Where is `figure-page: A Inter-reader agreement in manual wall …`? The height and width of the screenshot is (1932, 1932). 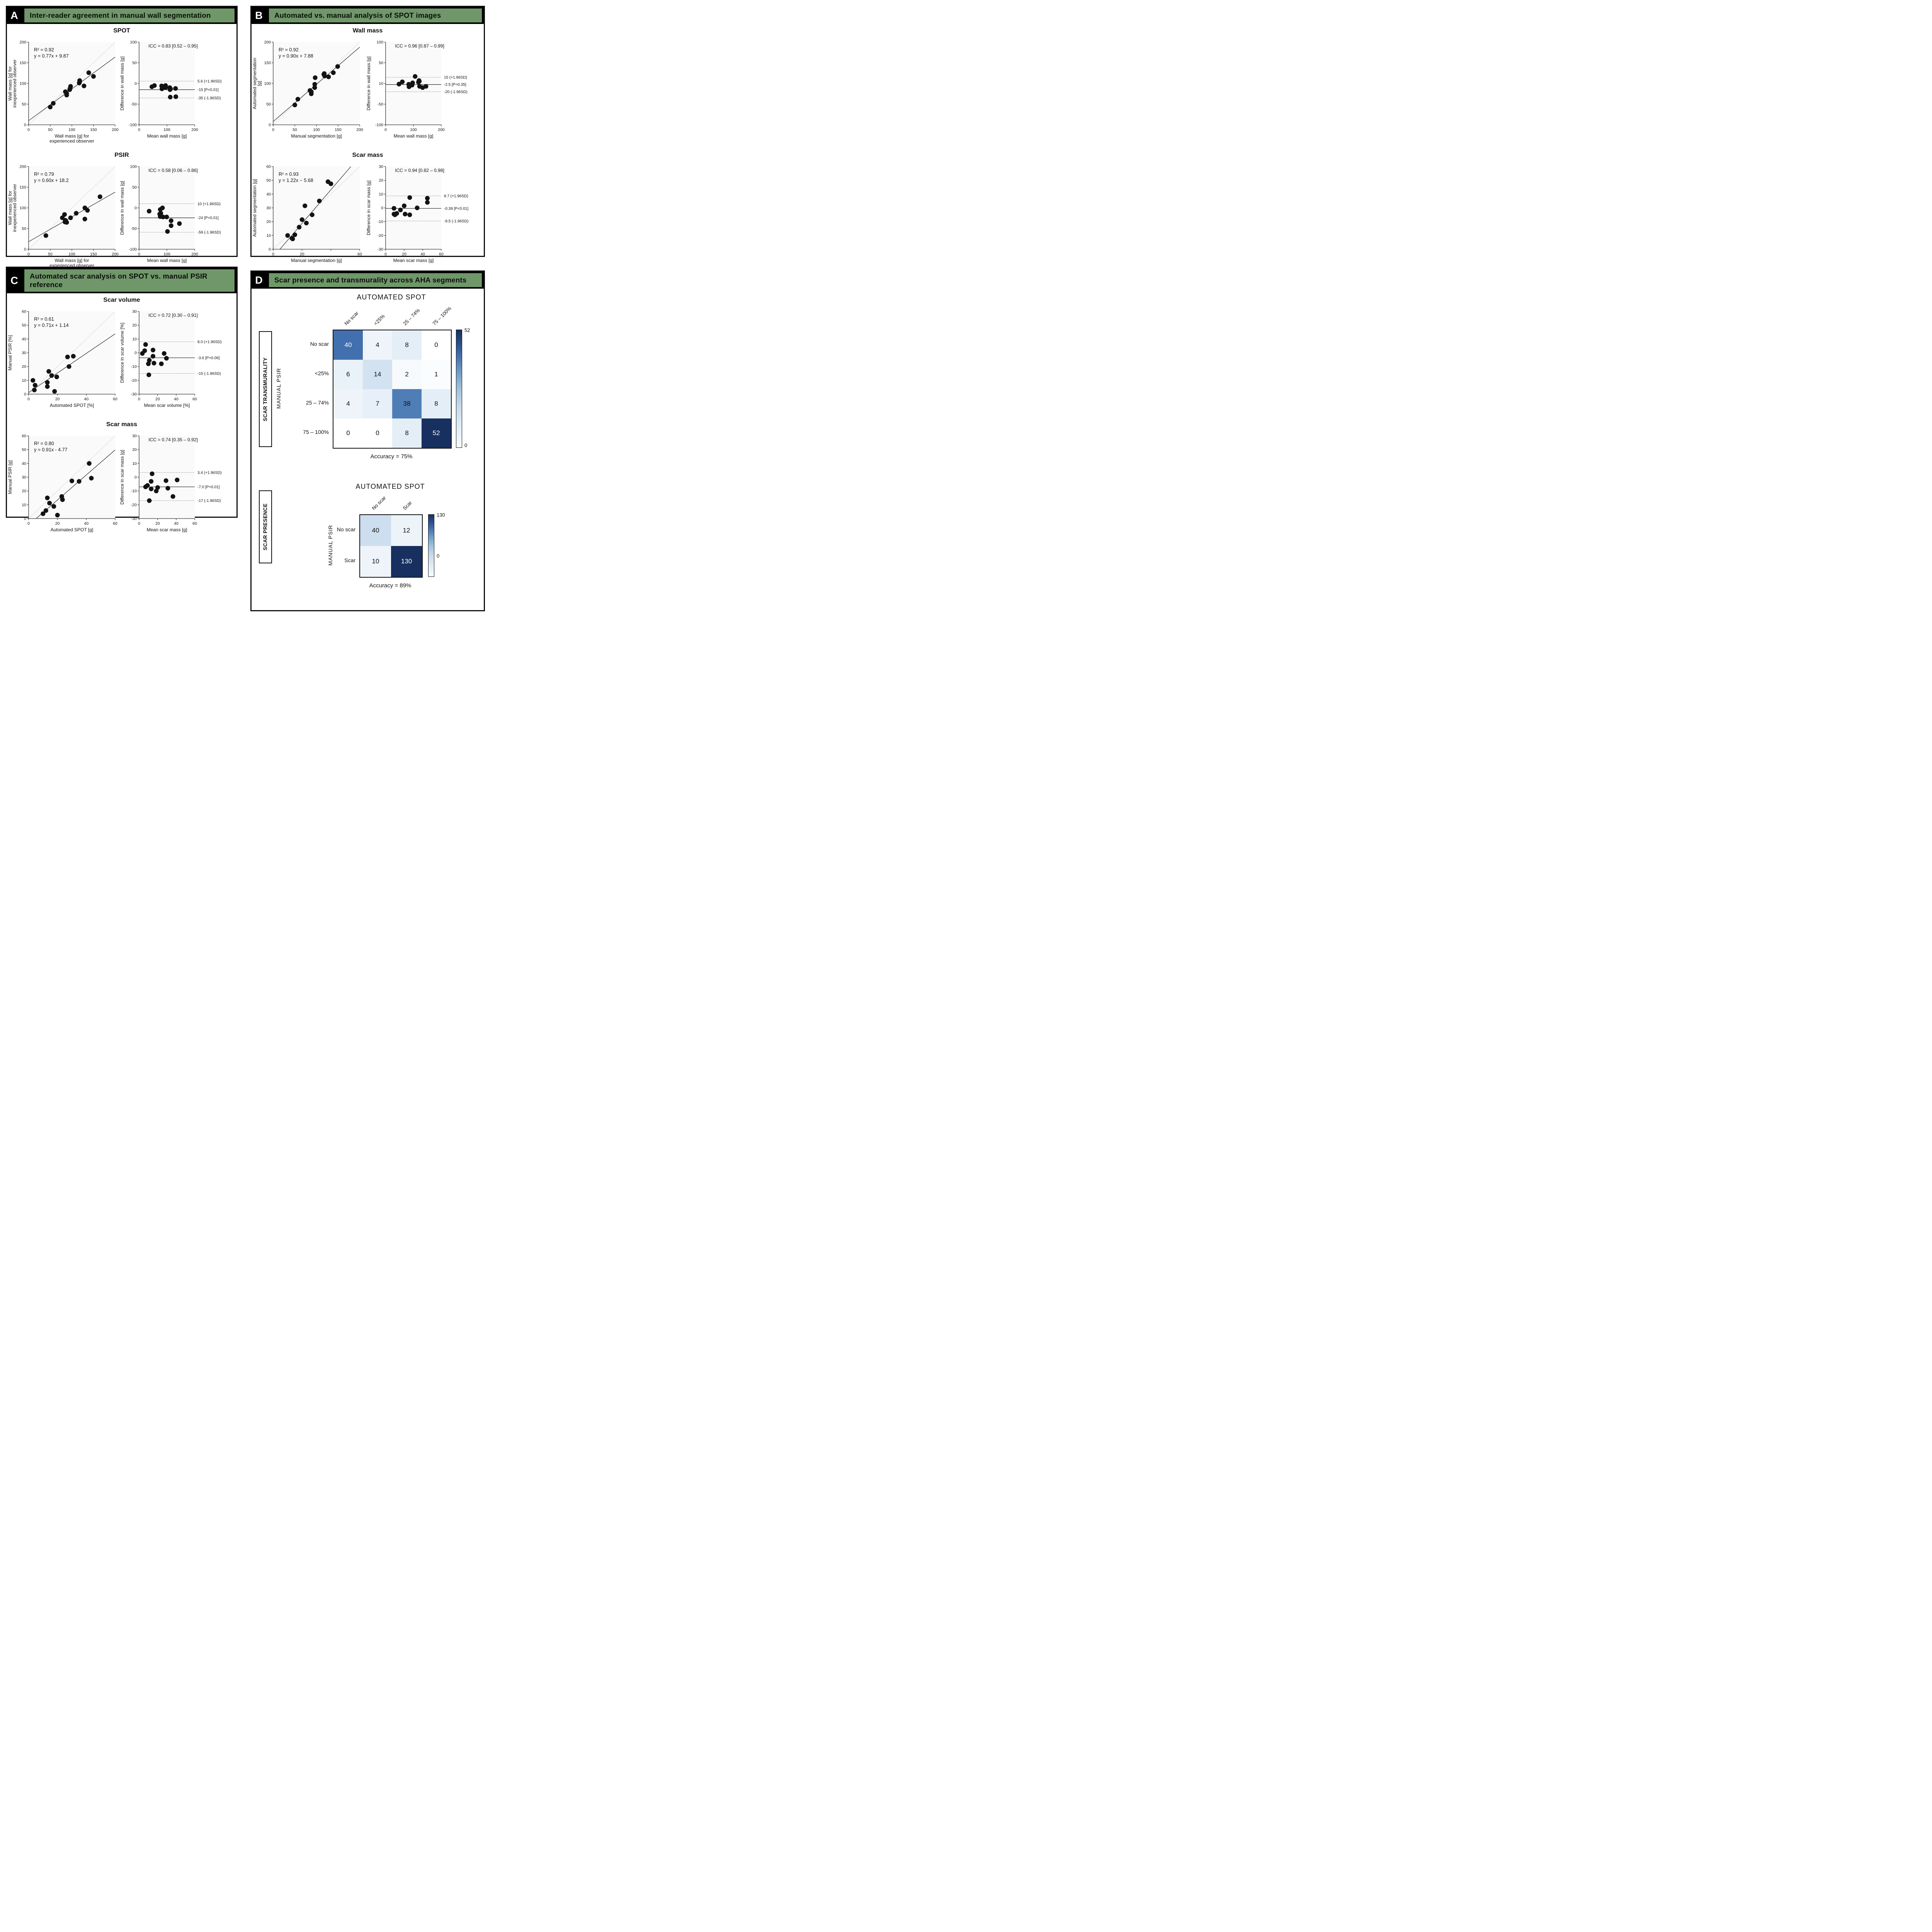 figure-page: A Inter-reader agreement in manual wall … is located at coordinates (246, 305).